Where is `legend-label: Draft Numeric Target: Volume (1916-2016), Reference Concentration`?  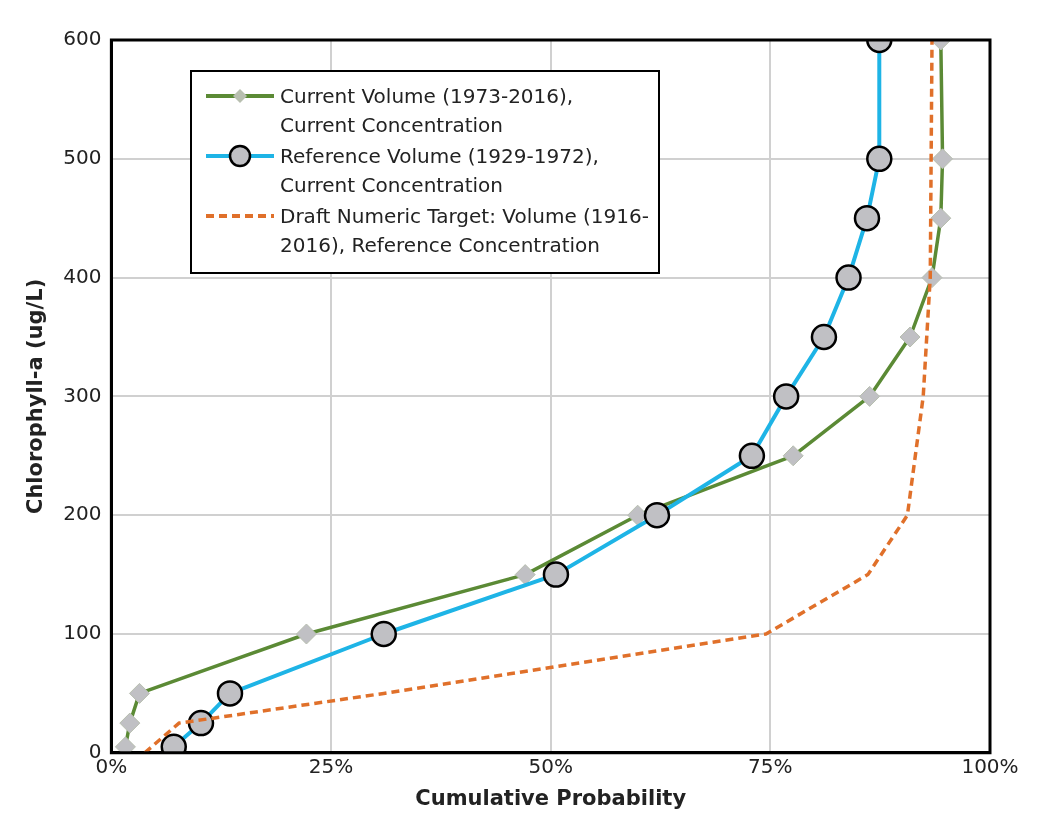
legend-label: Draft Numeric Target: Volume (1916-2016), Reference Concentration is located at coordinates (465, 231).